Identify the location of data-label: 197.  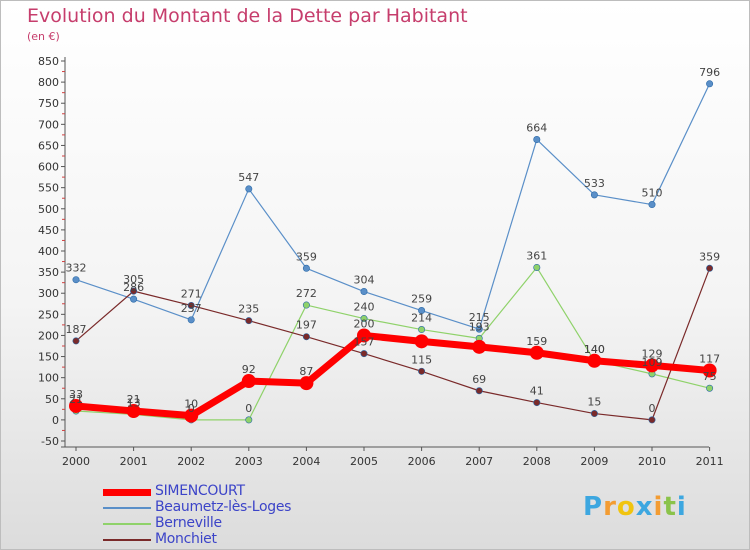
(306, 325).